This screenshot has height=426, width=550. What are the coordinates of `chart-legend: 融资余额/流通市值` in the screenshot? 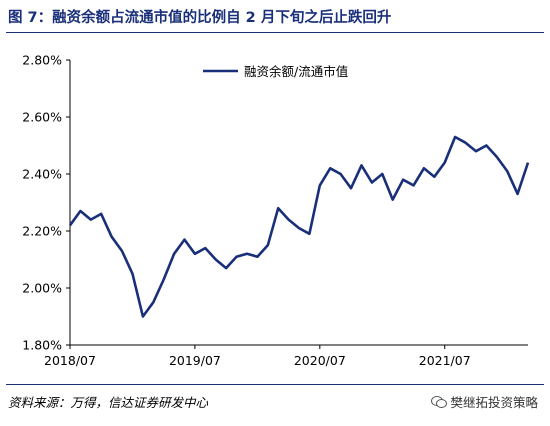 It's located at (275, 71).